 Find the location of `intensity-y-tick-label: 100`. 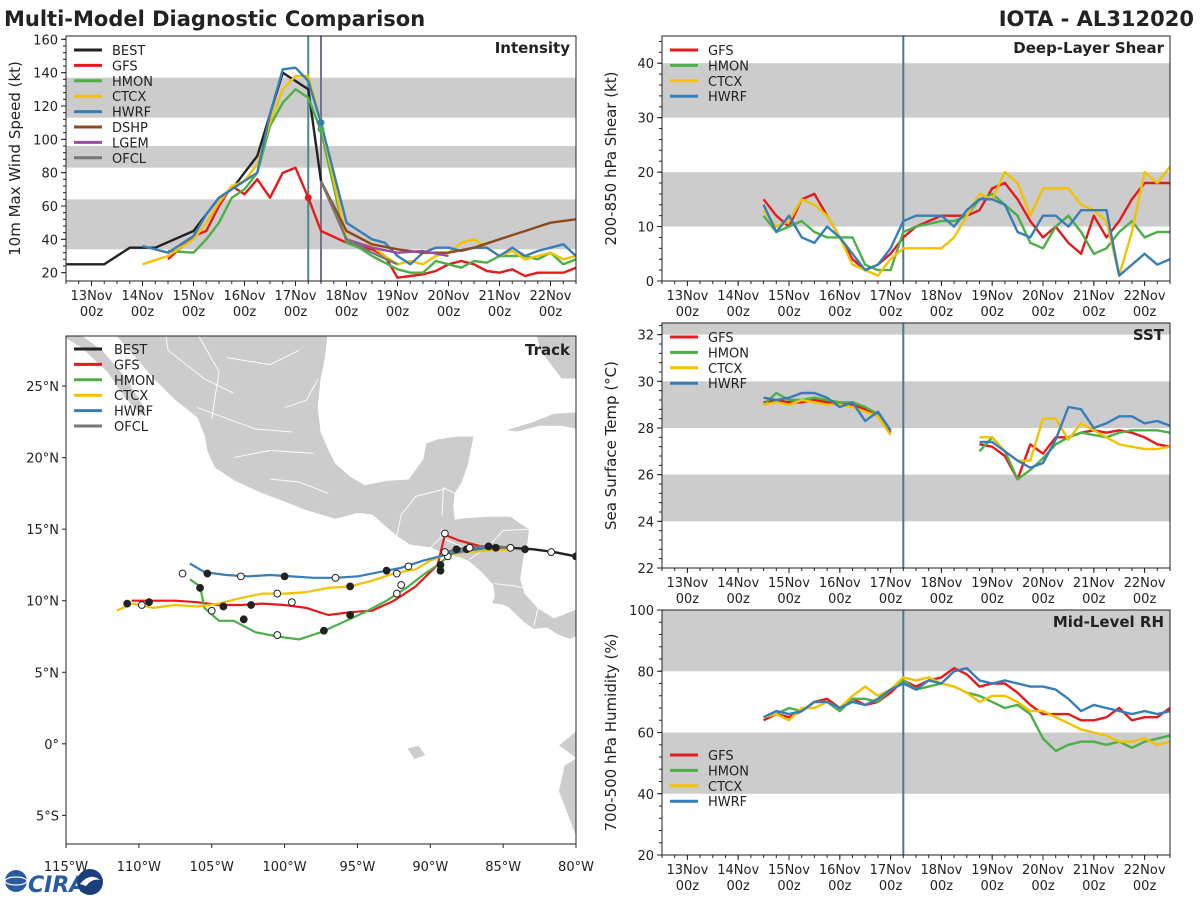

intensity-y-tick-label: 100 is located at coordinates (45, 140).